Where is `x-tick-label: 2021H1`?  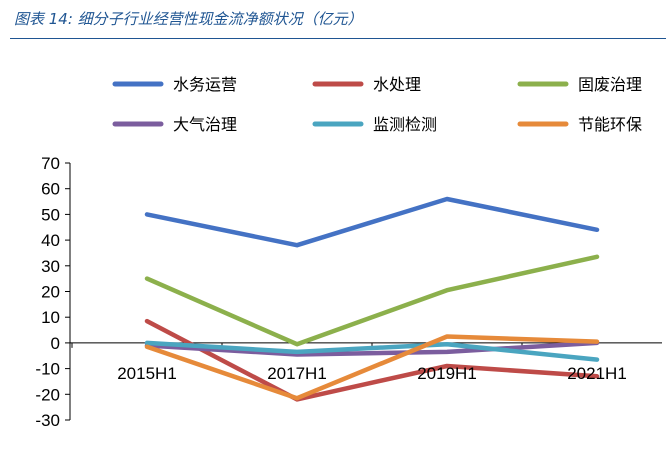 x-tick-label: 2021H1 is located at coordinates (597, 373).